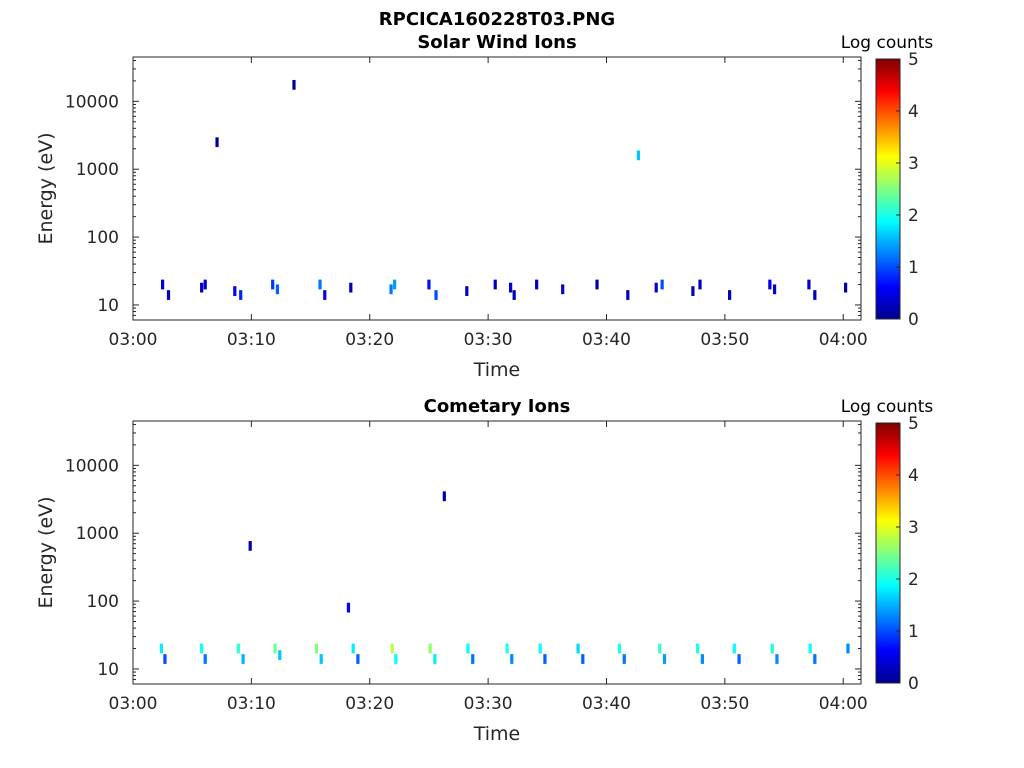 The image size is (1024, 768). What do you see at coordinates (606, 340) in the screenshot?
I see `x-tick-label: 03:40` at bounding box center [606, 340].